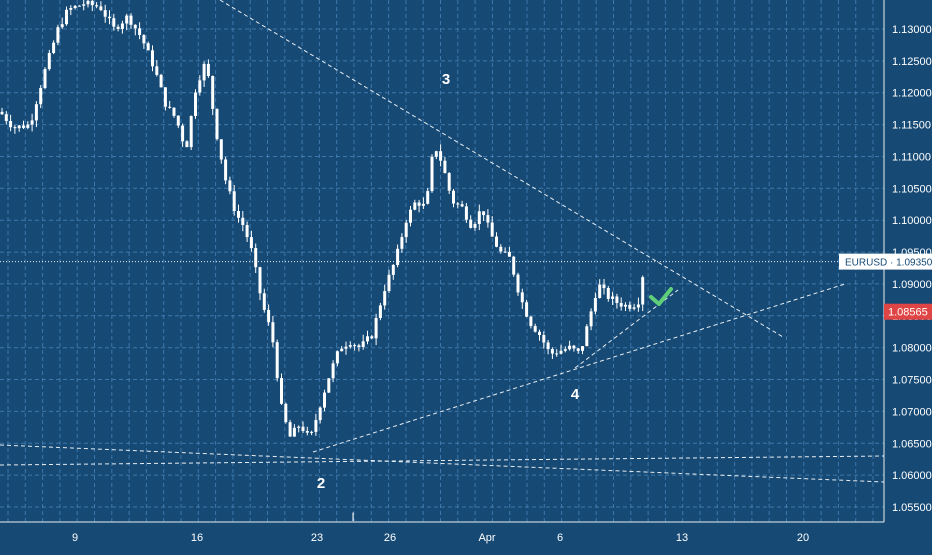 The height and width of the screenshot is (555, 932). Describe the element at coordinates (912, 412) in the screenshot. I see `y-tick-label: 1.07000` at that location.